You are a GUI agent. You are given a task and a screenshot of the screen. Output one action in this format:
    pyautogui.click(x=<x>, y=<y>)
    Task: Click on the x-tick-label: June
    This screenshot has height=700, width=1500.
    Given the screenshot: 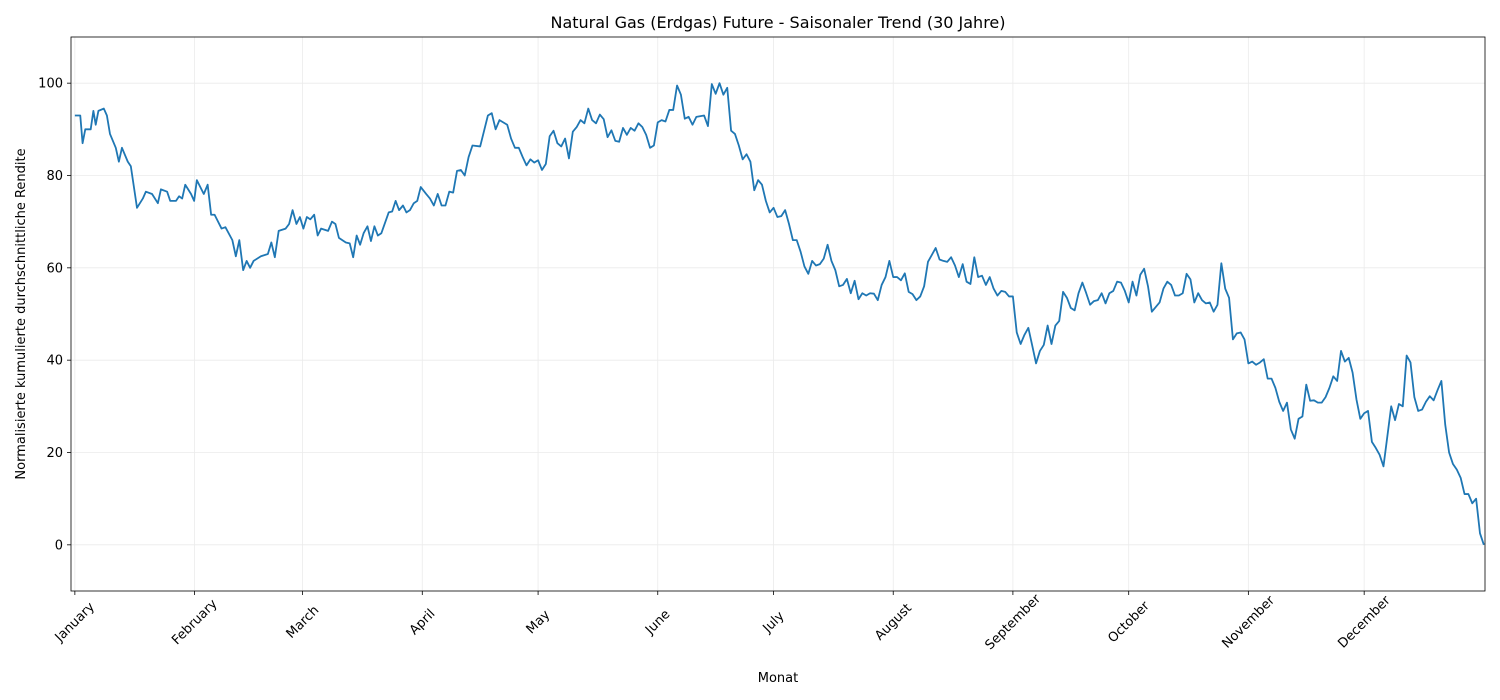 What is the action you would take?
    pyautogui.click(x=657, y=622)
    